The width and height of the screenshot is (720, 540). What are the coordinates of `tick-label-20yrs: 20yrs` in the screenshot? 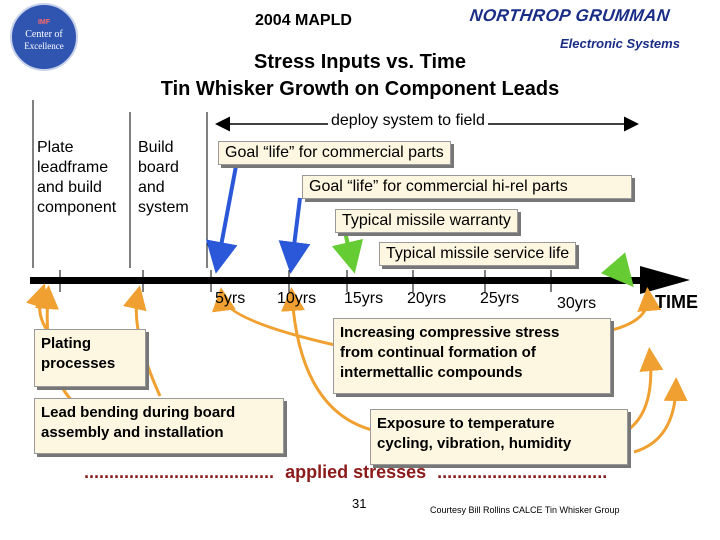 It's located at (427, 298).